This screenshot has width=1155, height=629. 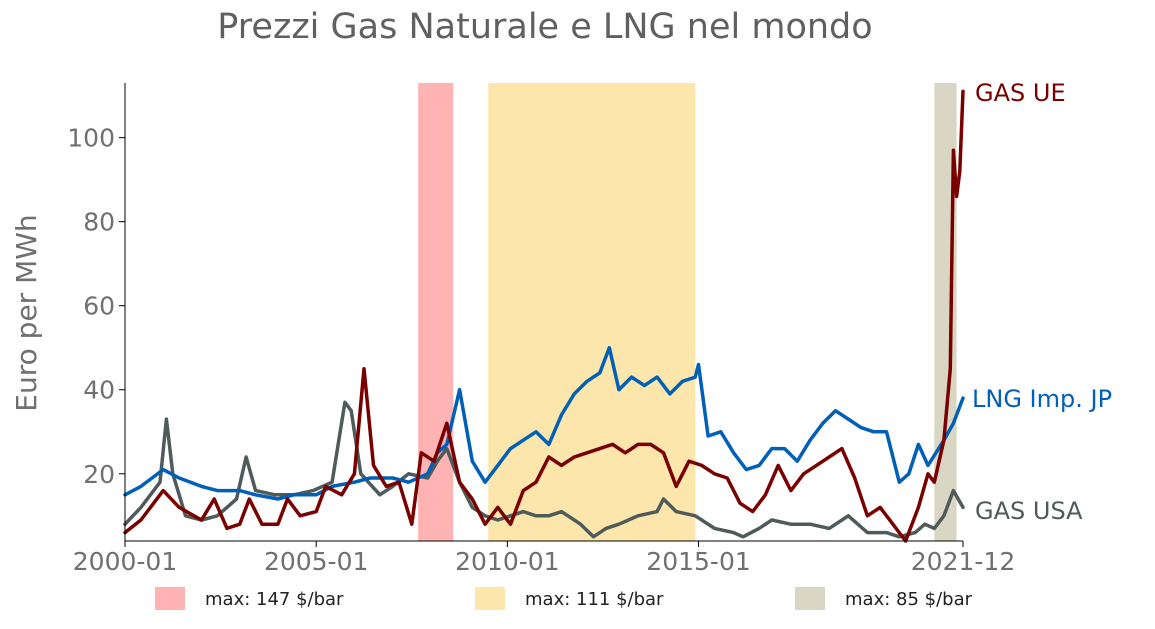 What do you see at coordinates (1042, 302) in the screenshot?
I see `series-labels: GAS UE LNG Imp. JP GAS USA` at bounding box center [1042, 302].